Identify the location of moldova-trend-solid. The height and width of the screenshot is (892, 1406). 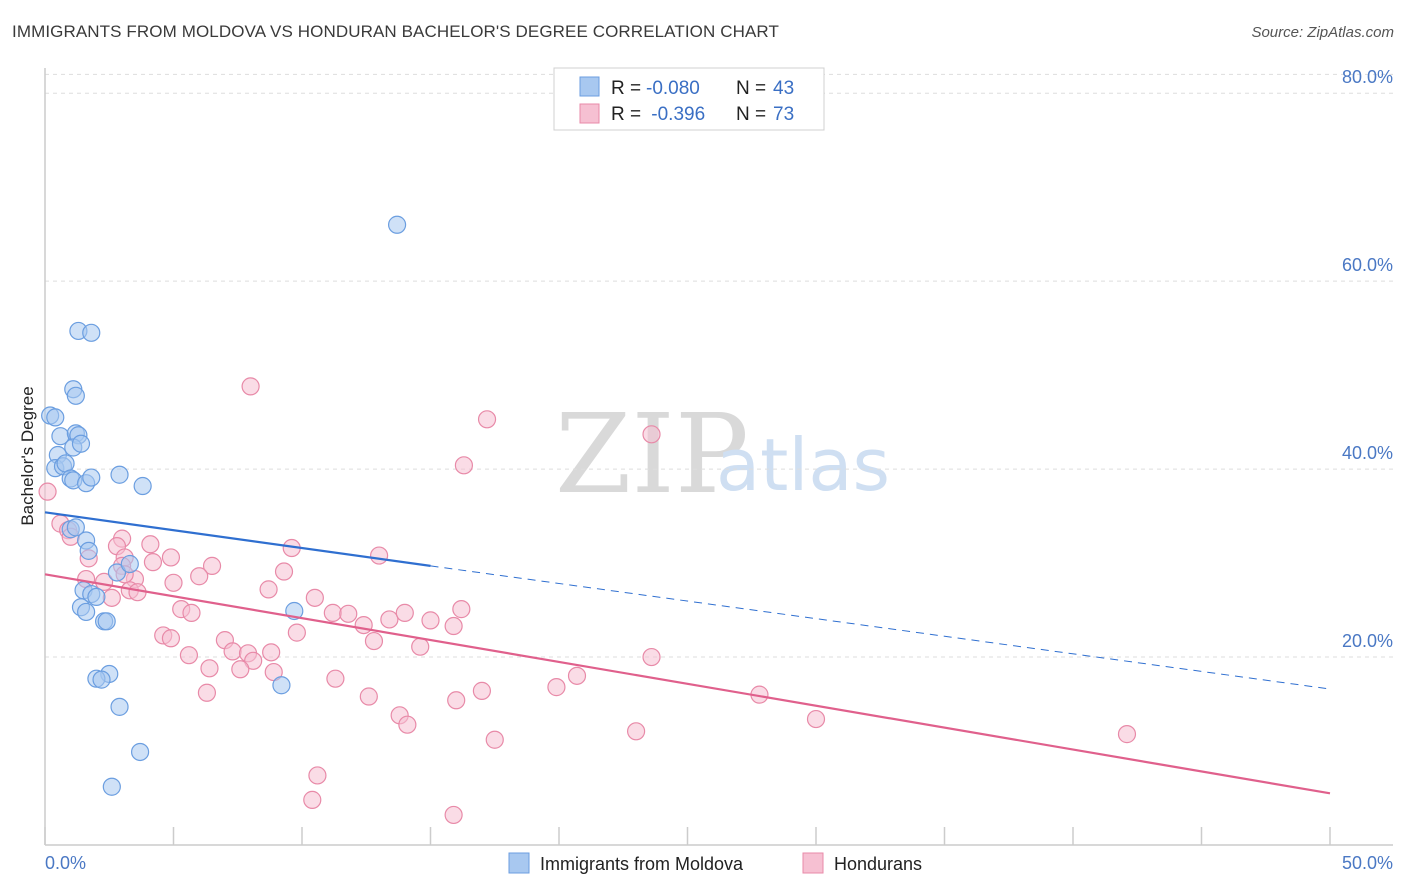
(237, 539).